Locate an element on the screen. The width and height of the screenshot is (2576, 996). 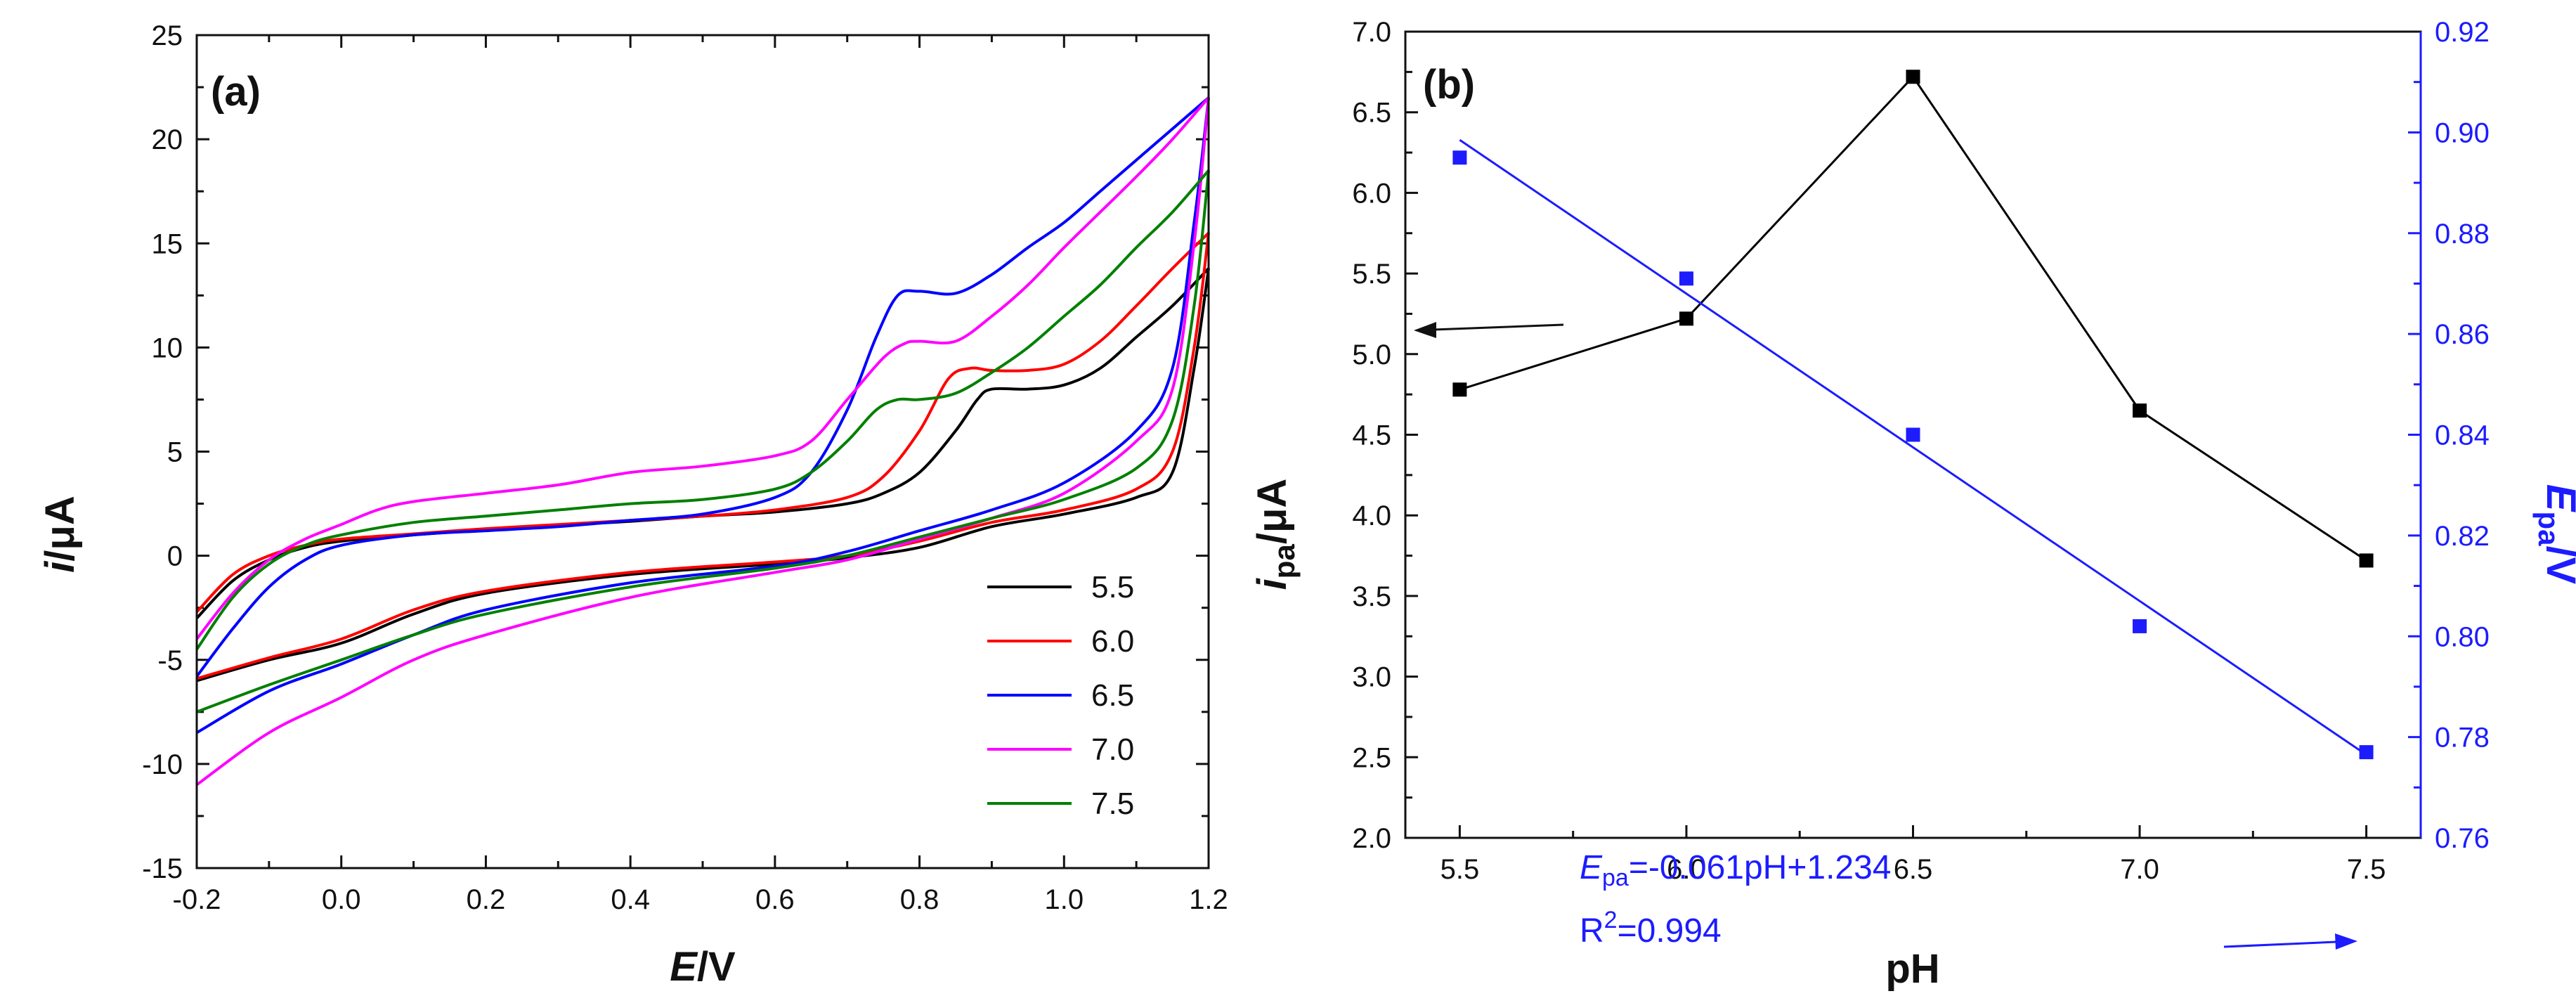
panel-a-y-axis-title: i/μA is located at coordinates (60, 534).